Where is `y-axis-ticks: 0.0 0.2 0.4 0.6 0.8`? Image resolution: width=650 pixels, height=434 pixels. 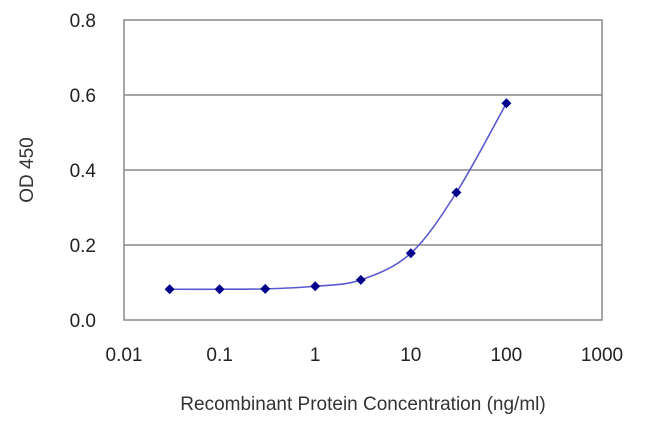 y-axis-ticks: 0.0 0.2 0.4 0.6 0.8 is located at coordinates (83, 171).